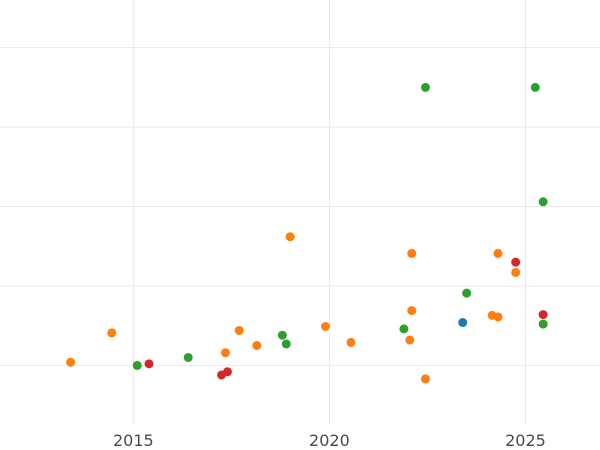  I want to click on x-tick-labels: 2015 2020 2025, so click(329, 440).